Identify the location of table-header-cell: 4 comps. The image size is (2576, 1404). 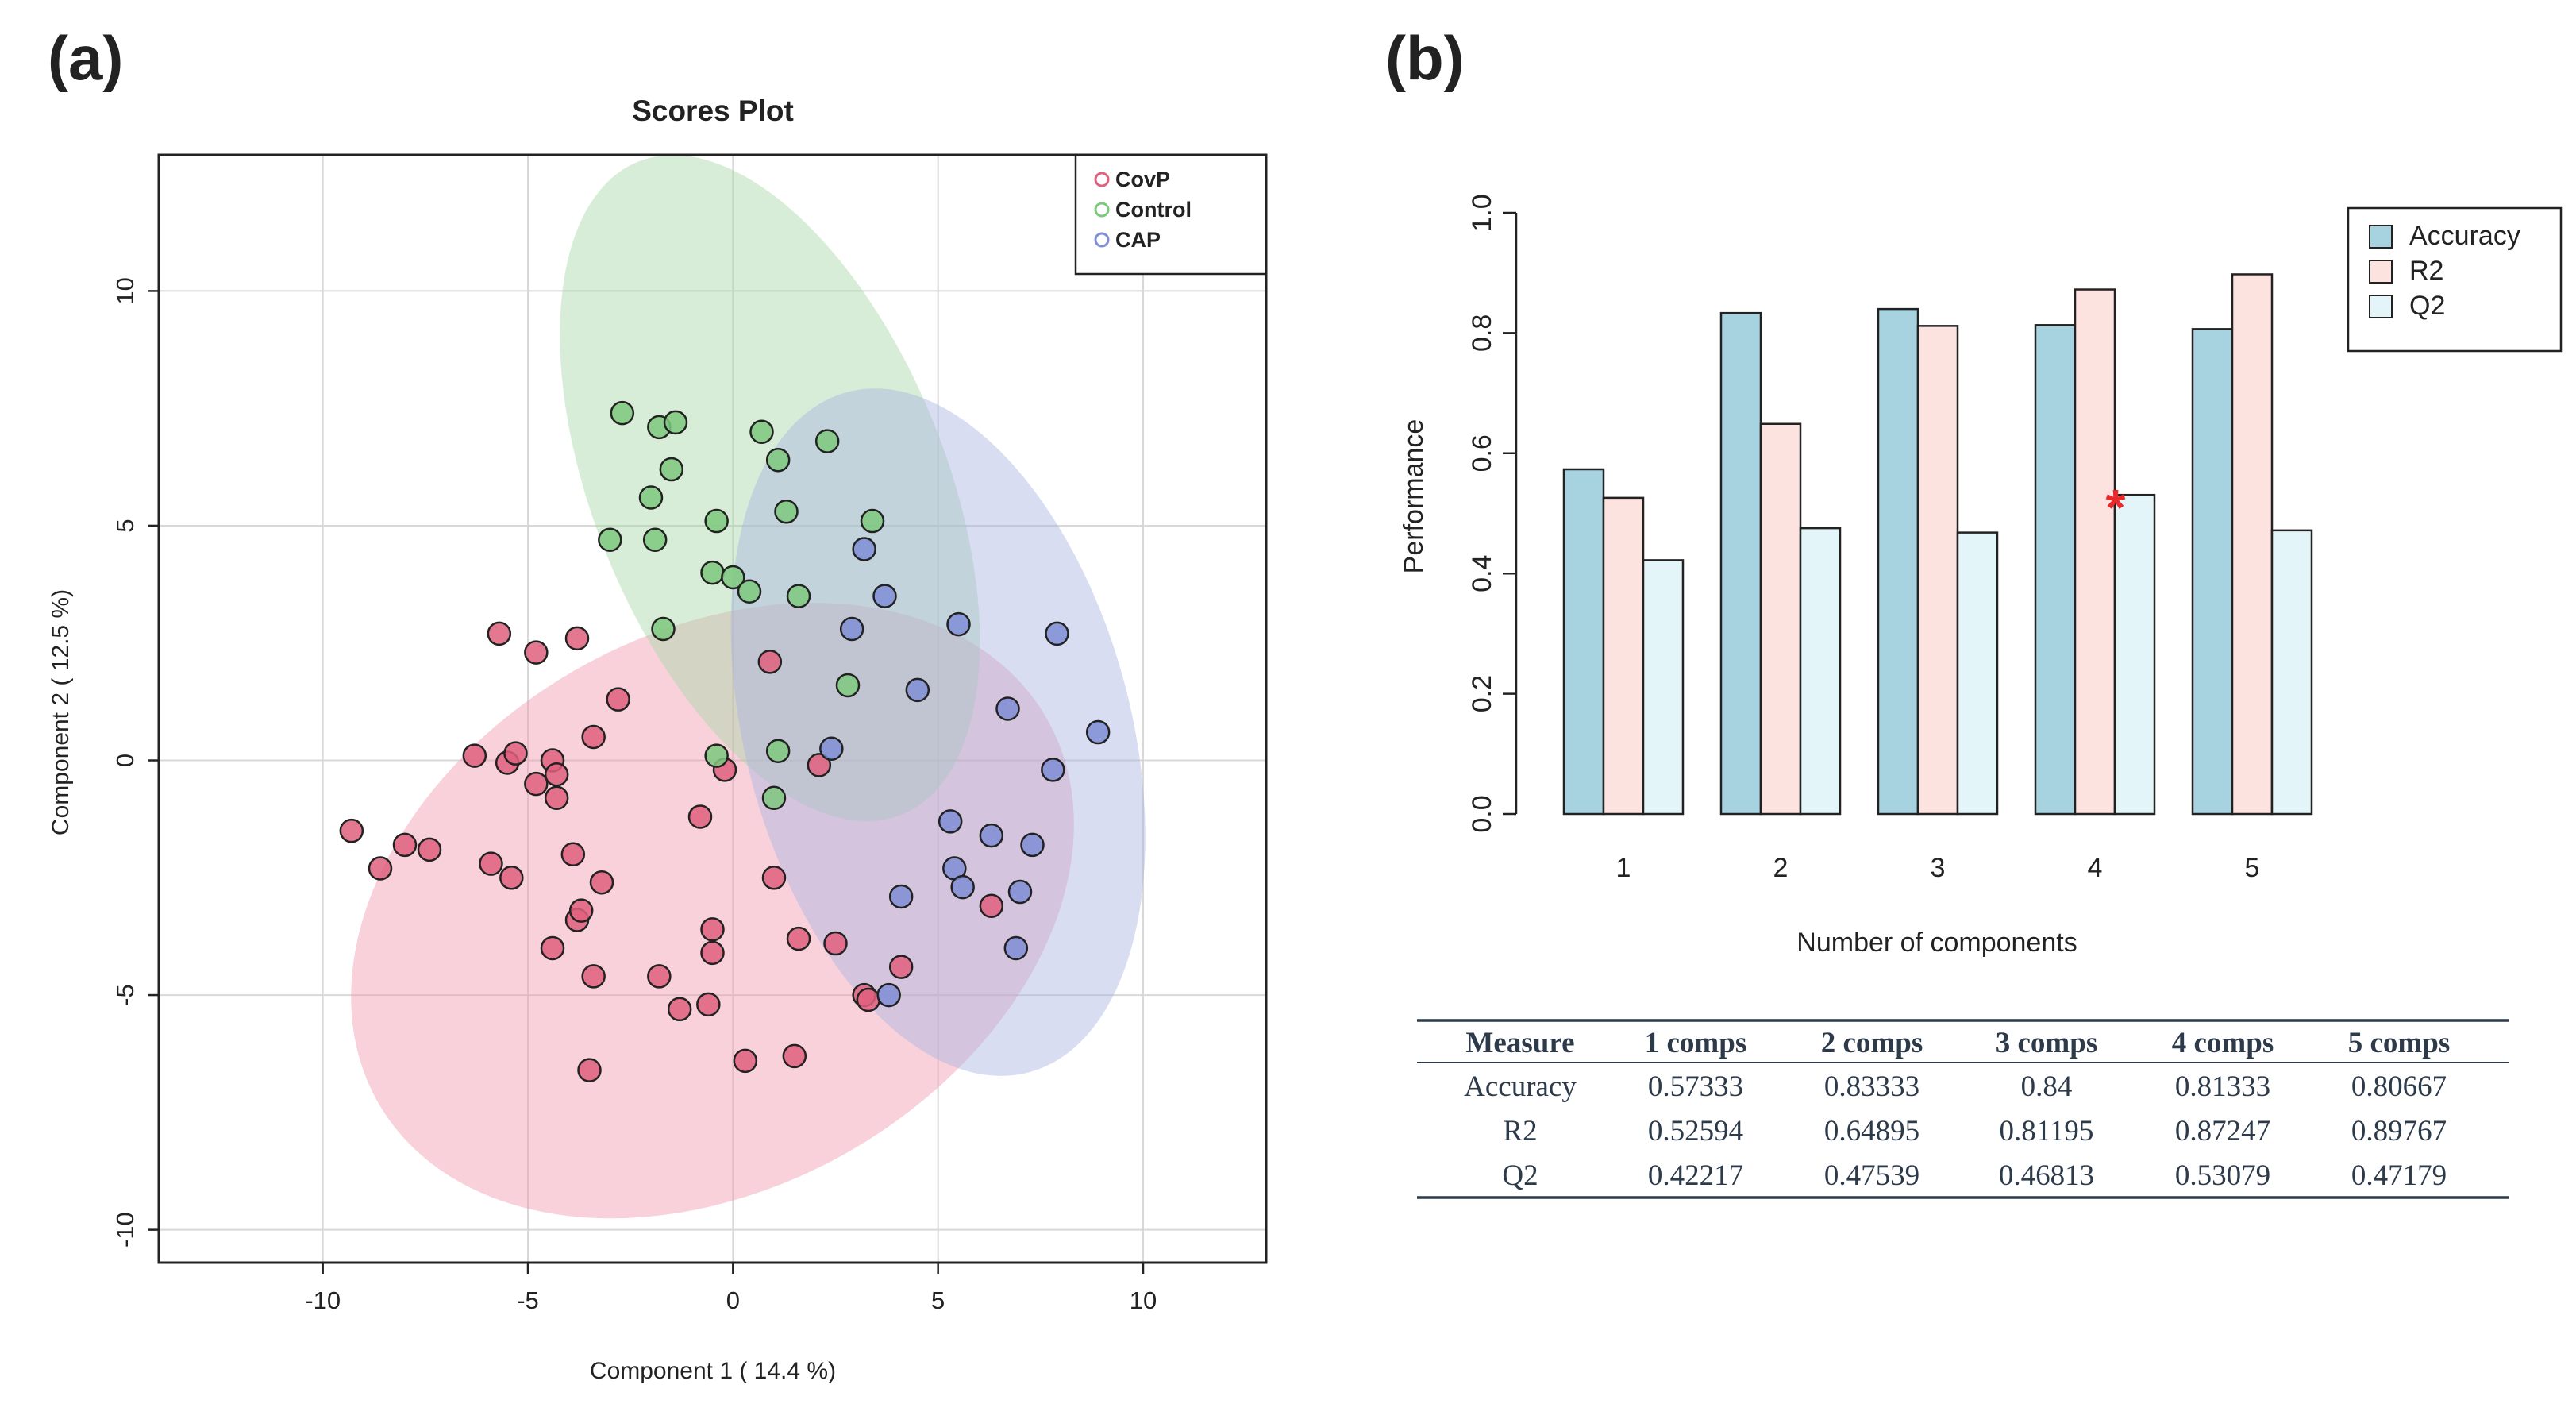
(2223, 1043).